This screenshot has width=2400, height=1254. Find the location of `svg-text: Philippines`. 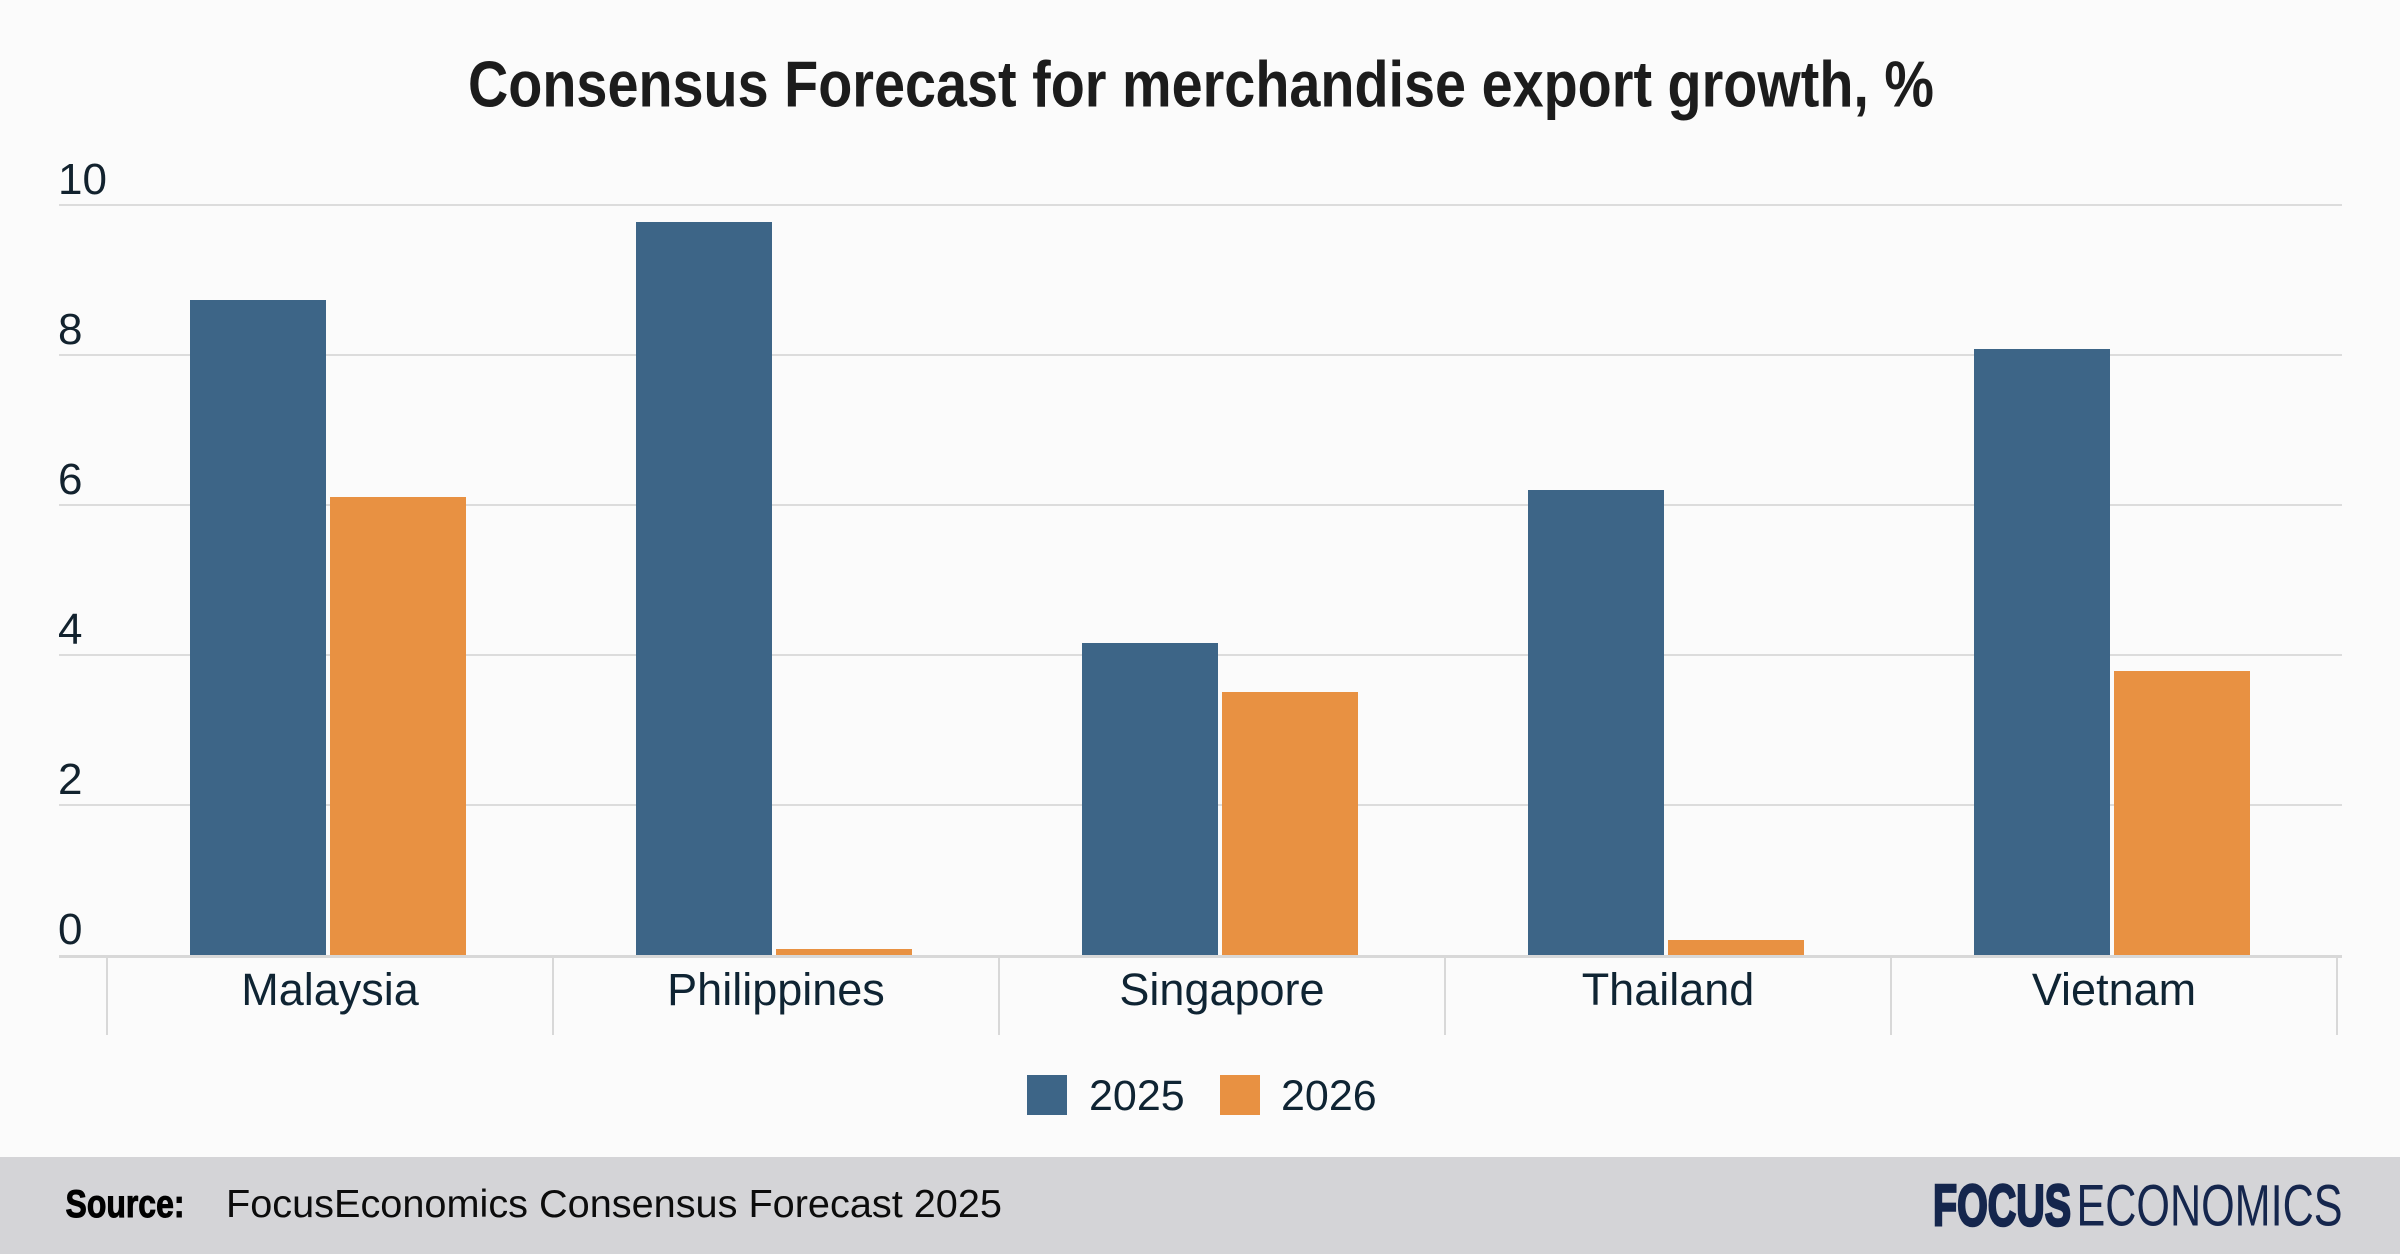

svg-text: Philippines is located at coordinates (776, 989).